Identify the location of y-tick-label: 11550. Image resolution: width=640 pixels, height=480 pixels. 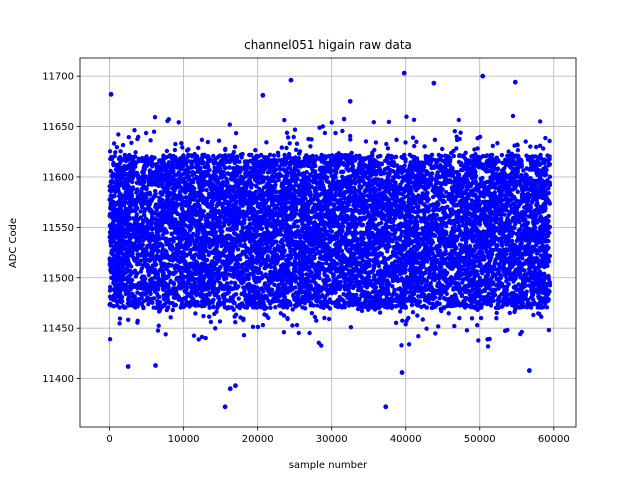
(58, 228).